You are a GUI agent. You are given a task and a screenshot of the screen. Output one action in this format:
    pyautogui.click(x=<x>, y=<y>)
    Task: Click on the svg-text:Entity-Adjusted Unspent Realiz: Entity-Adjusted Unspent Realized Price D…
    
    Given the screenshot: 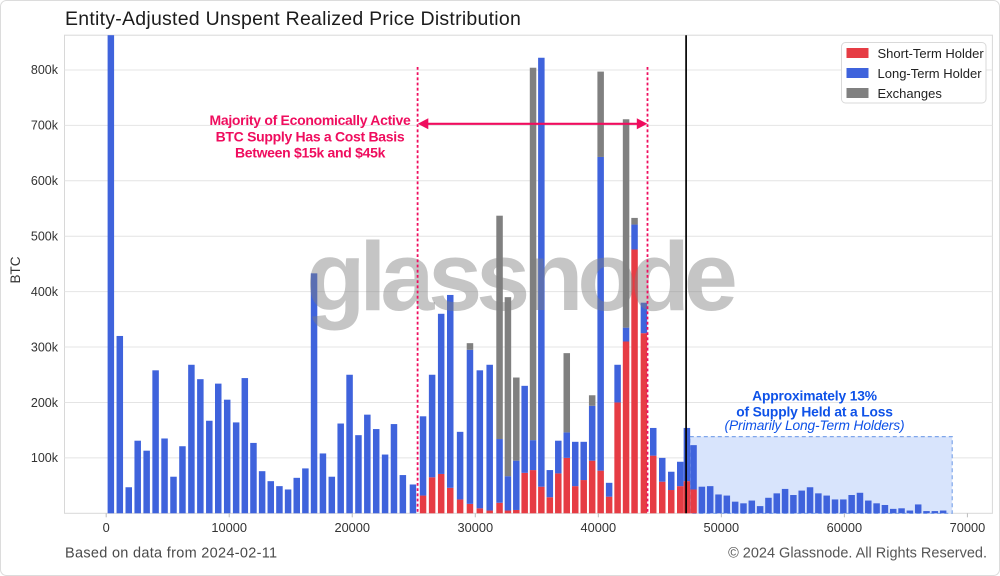 What is the action you would take?
    pyautogui.click(x=293, y=19)
    